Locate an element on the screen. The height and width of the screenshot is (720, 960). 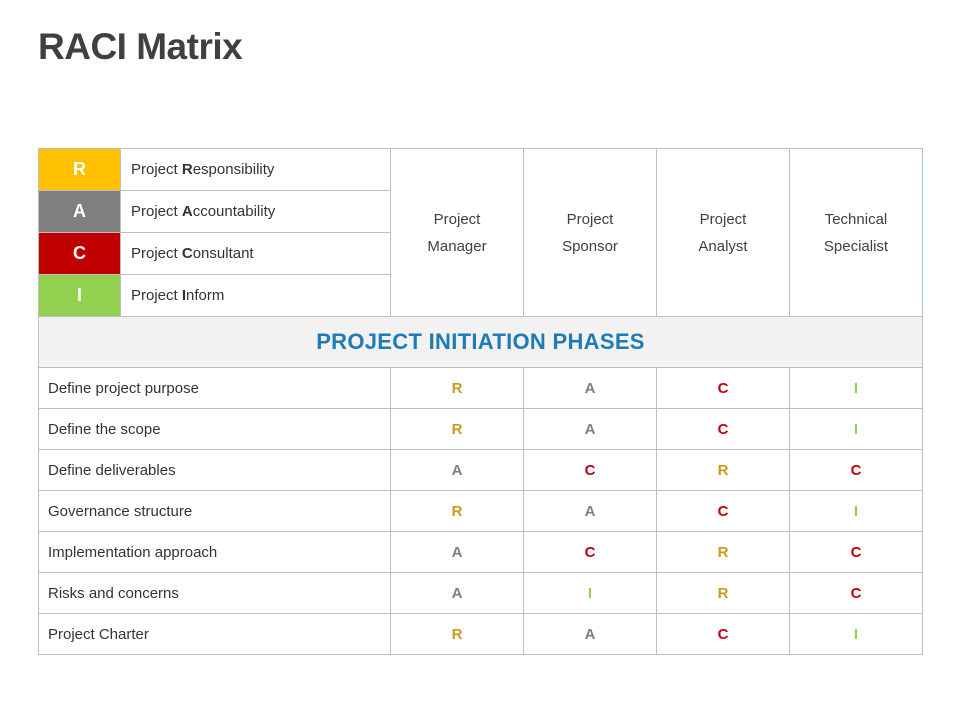
task-name: Implementation approach is located at coordinates (214, 552).